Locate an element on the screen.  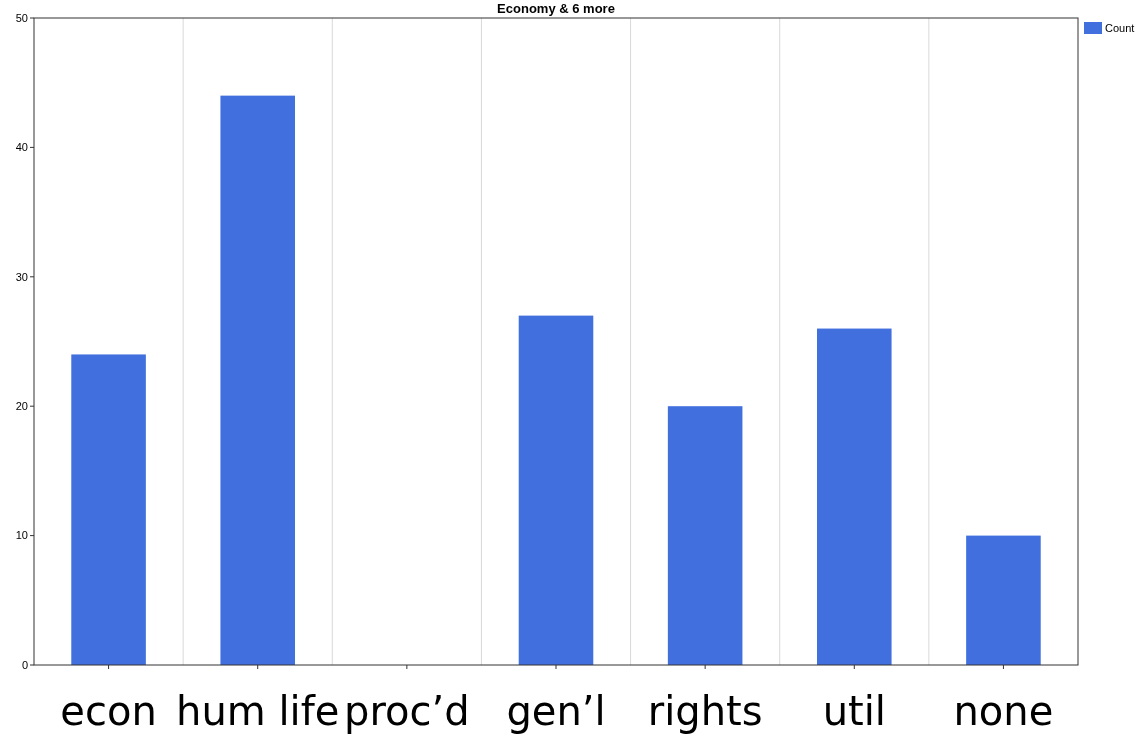
y-tick-label: 30 is located at coordinates (21, 276).